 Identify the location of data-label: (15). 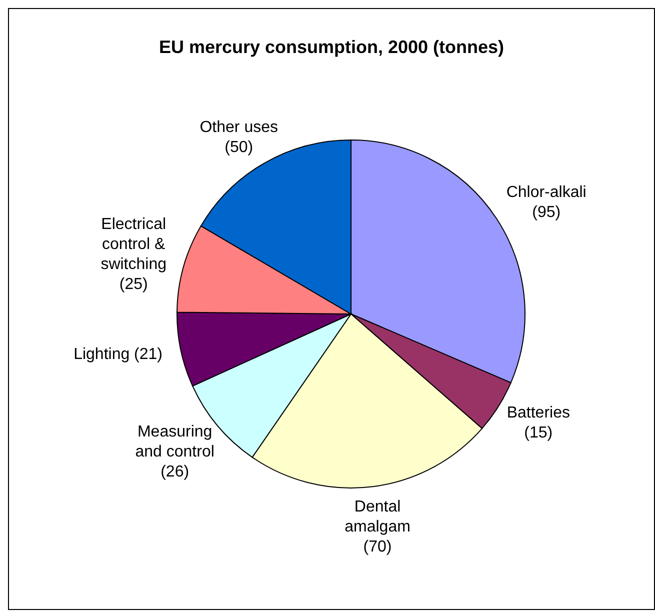
(538, 433).